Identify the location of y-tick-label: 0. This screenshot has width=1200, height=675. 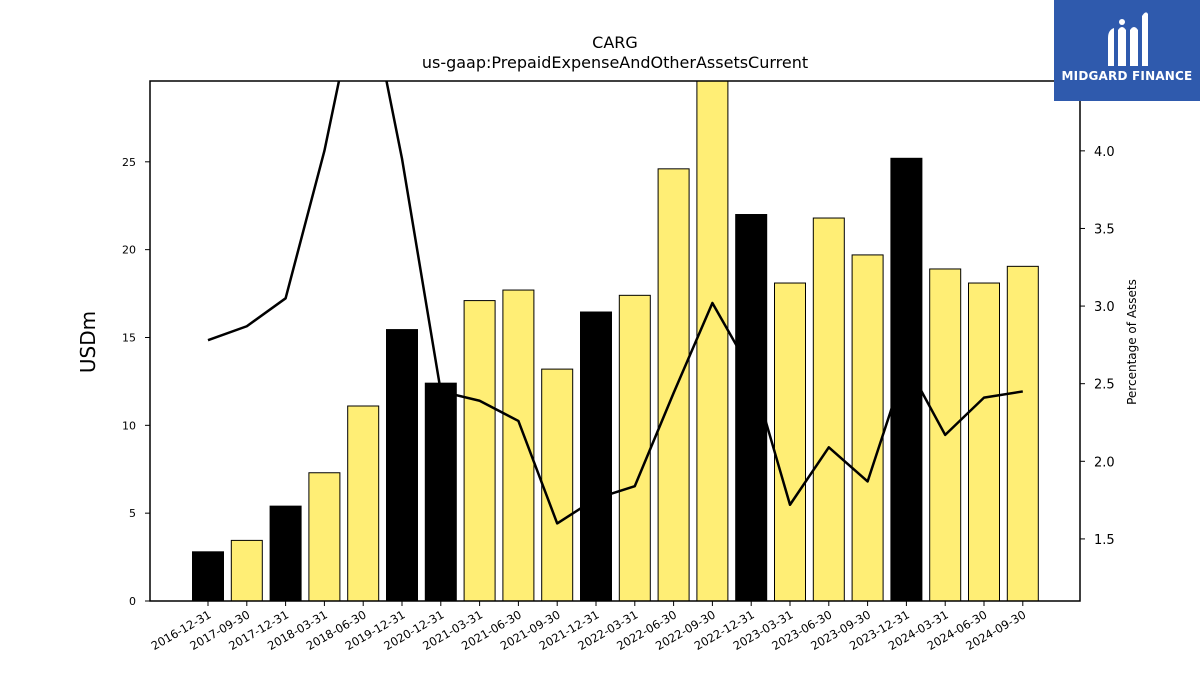
(132, 601).